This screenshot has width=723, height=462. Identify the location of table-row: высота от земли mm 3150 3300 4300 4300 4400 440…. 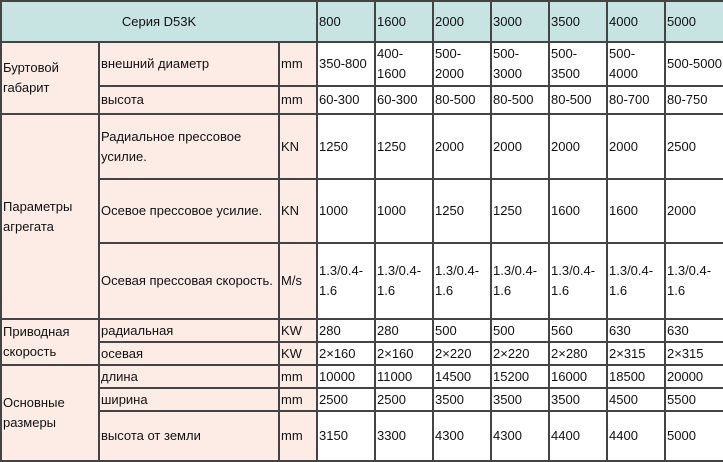
(362, 436).